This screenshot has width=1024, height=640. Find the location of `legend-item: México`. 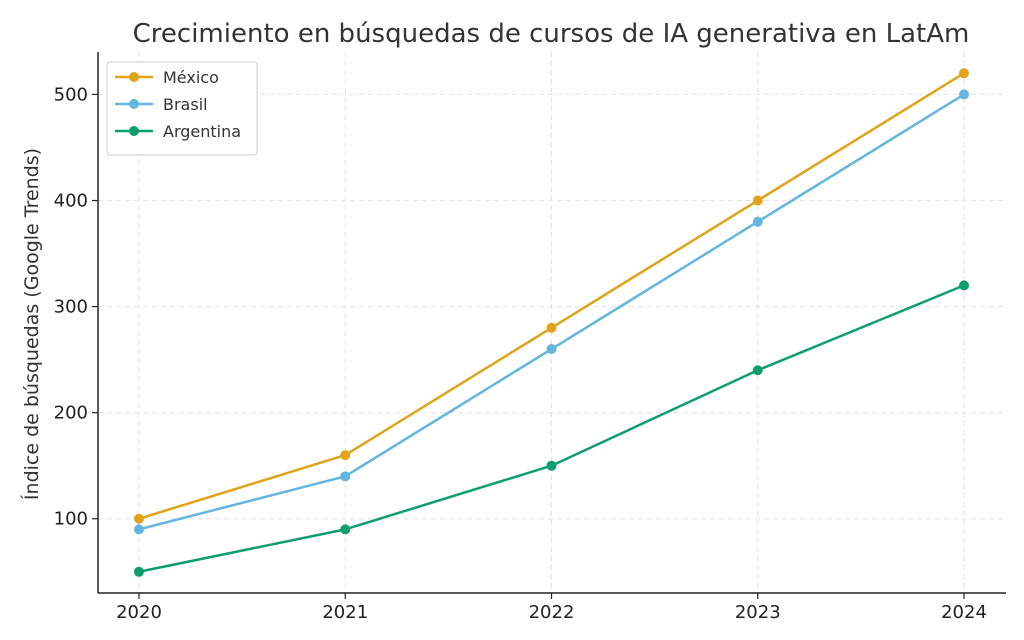

legend-item: México is located at coordinates (167, 77).